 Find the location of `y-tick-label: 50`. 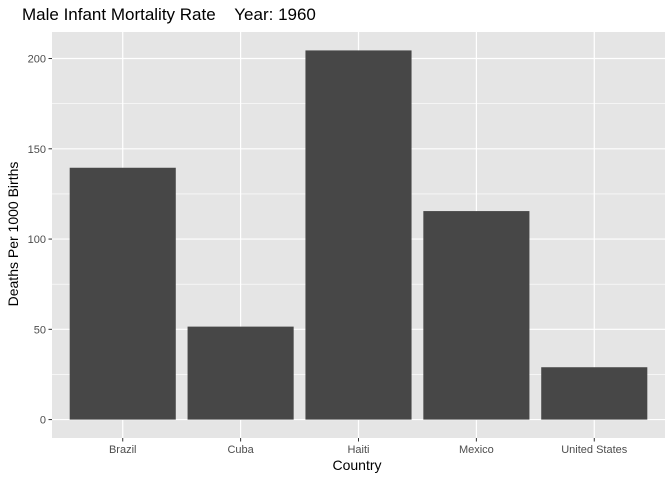

y-tick-label: 50 is located at coordinates (40, 330).